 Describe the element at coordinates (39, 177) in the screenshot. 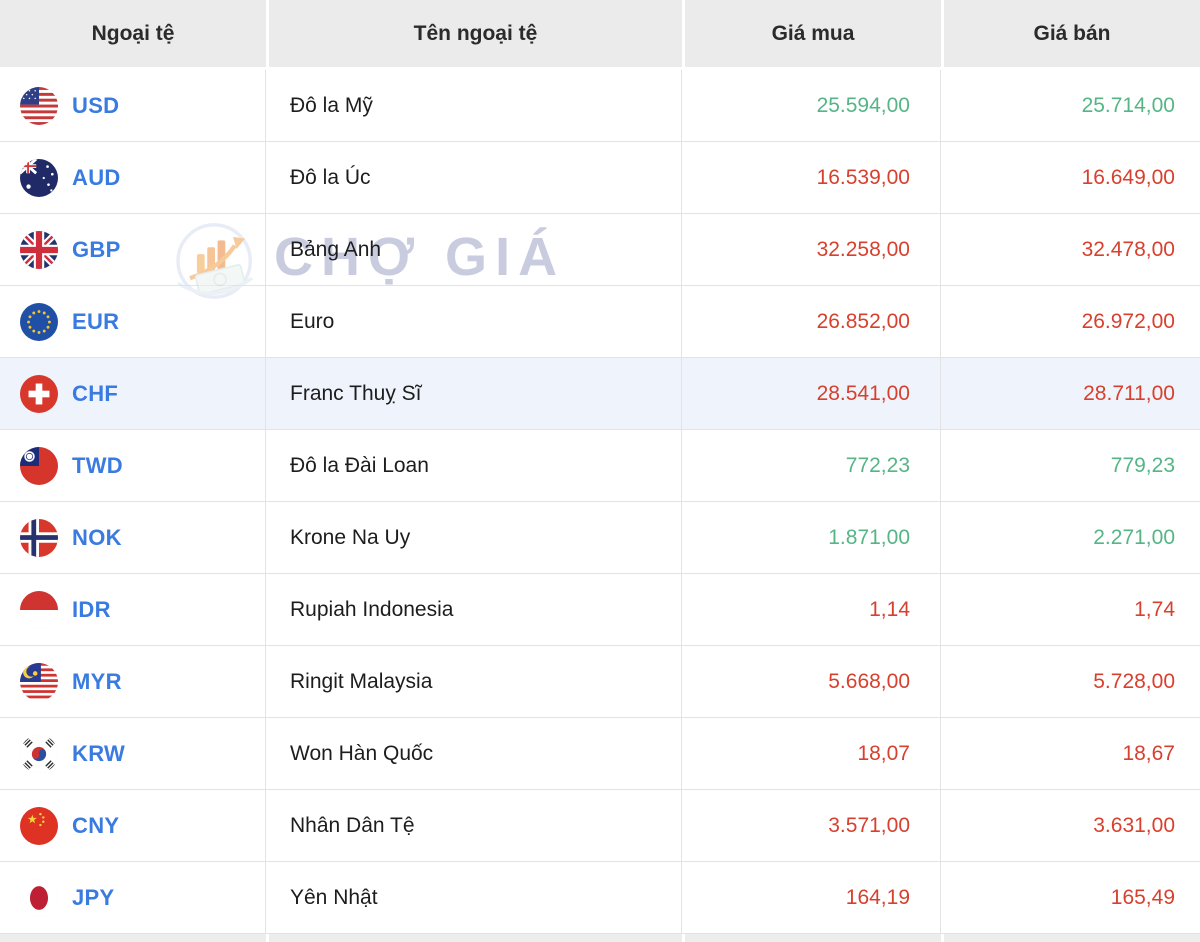

I see `au-flag-icon` at that location.